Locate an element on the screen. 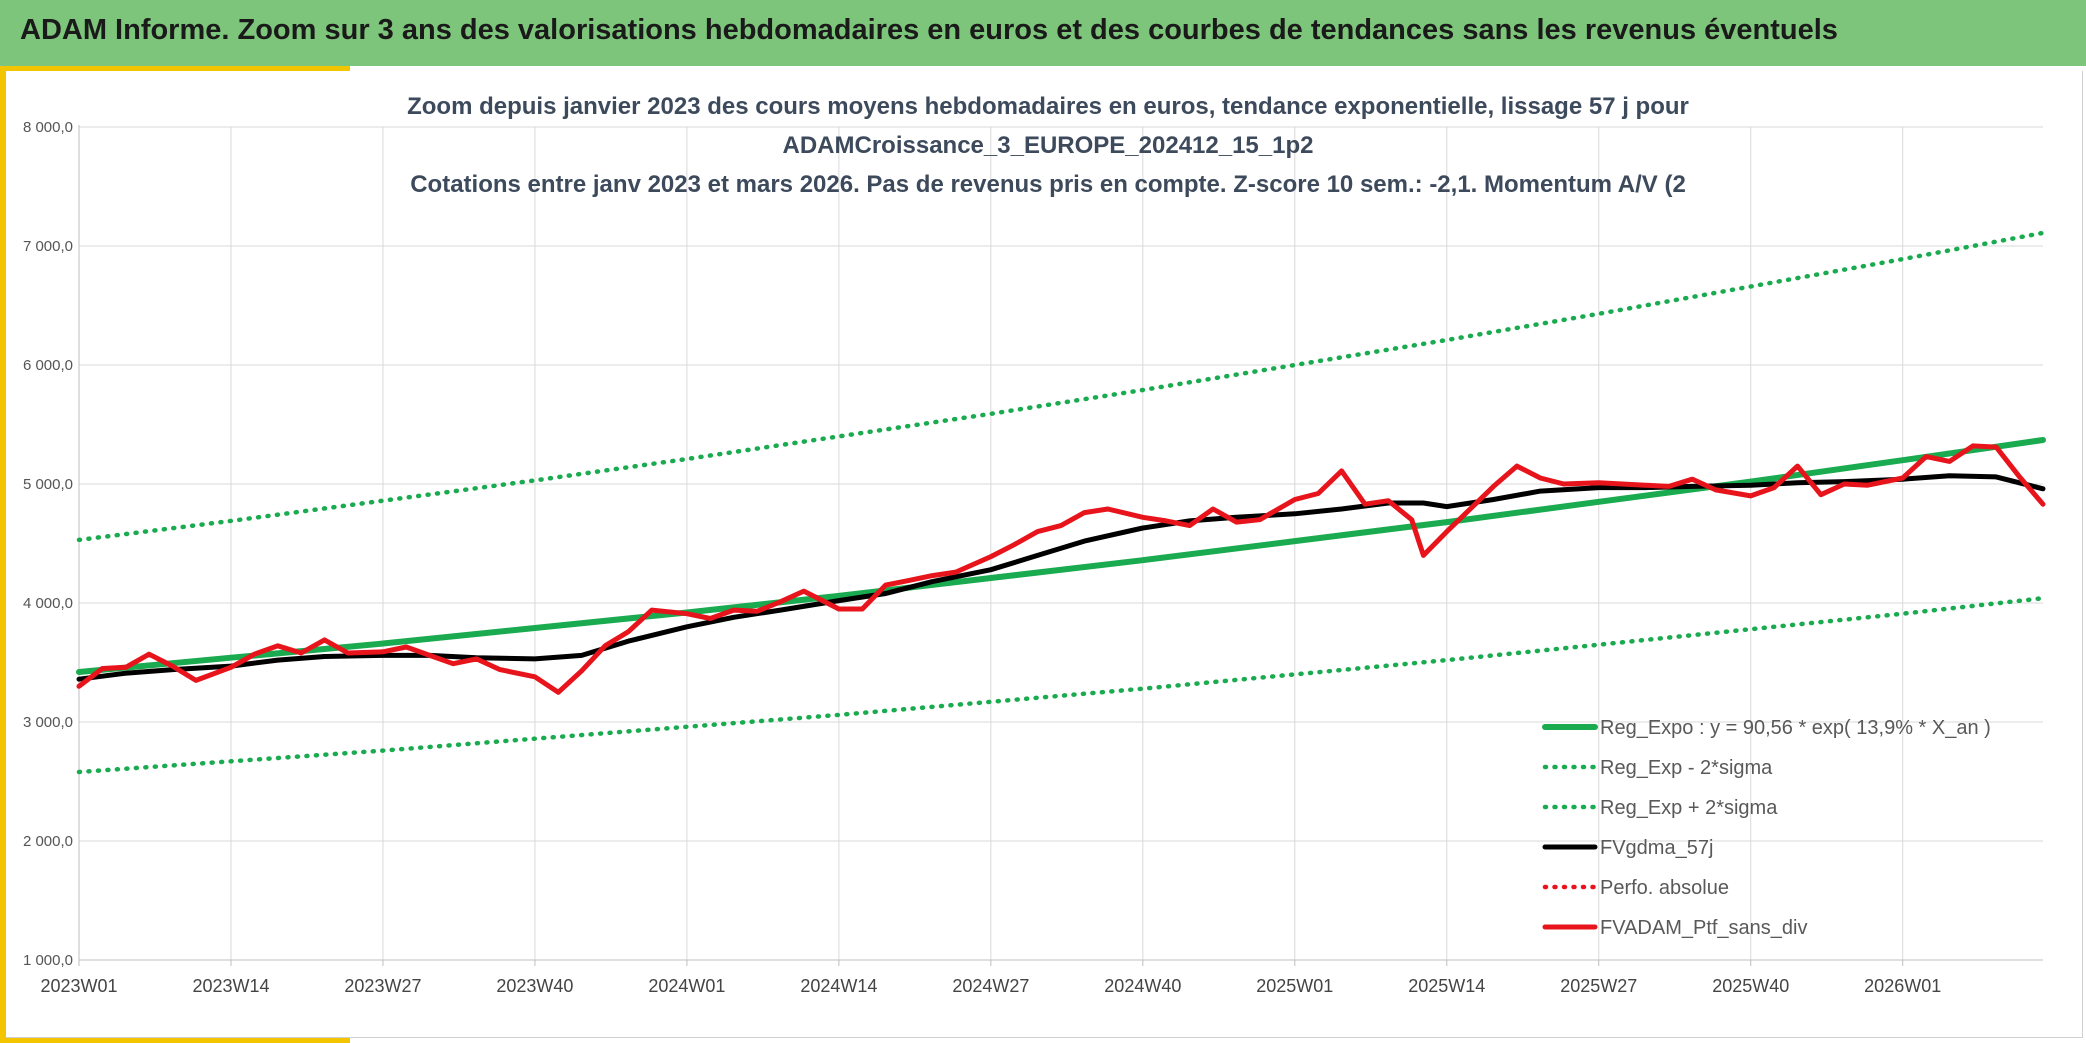 Image resolution: width=2086 pixels, height=1043 pixels. y-tick-label: 4 000,0 is located at coordinates (48, 603).